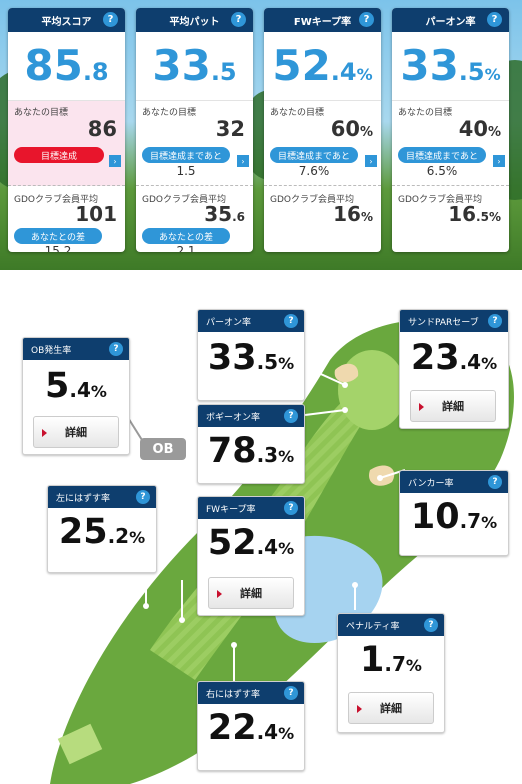 This screenshot has height=784, width=522. I want to click on par-on-rate-value: 33.5%, so click(251, 358).